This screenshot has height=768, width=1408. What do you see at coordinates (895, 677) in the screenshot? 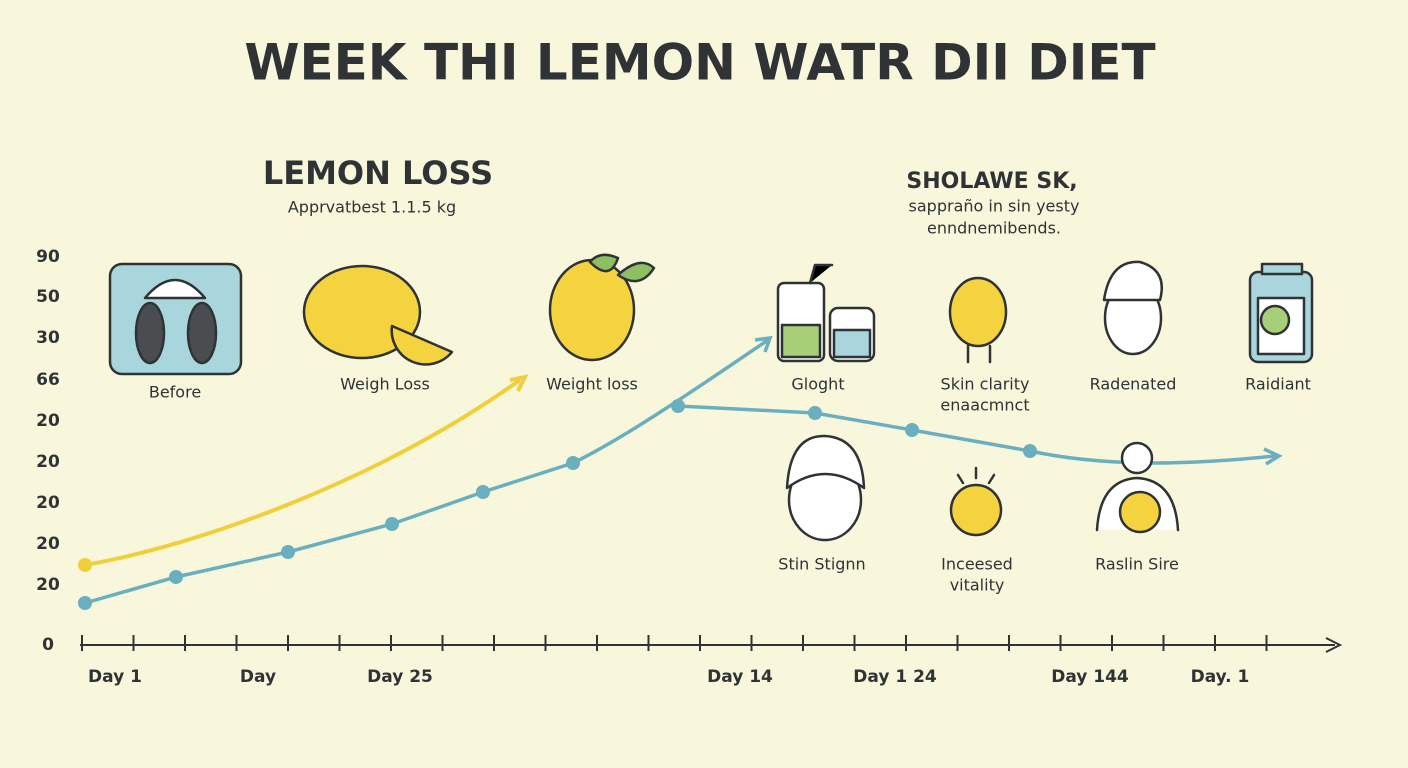
I see `x-label: Day 1 24` at bounding box center [895, 677].